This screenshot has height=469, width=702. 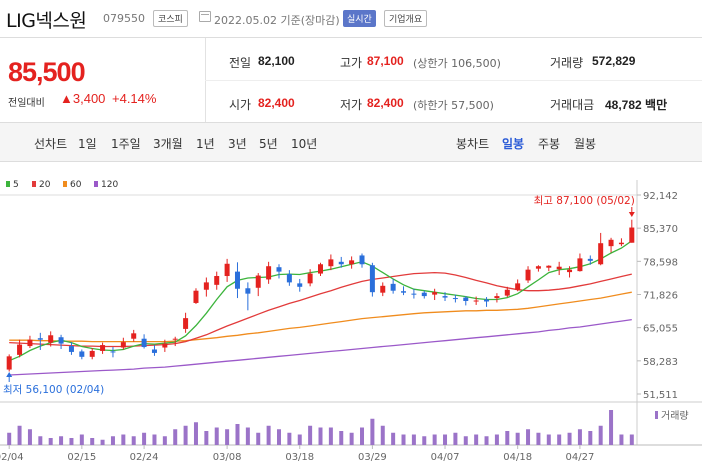 What do you see at coordinates (304, 144) in the screenshot?
I see `period-tab-10y: 10년` at bounding box center [304, 144].